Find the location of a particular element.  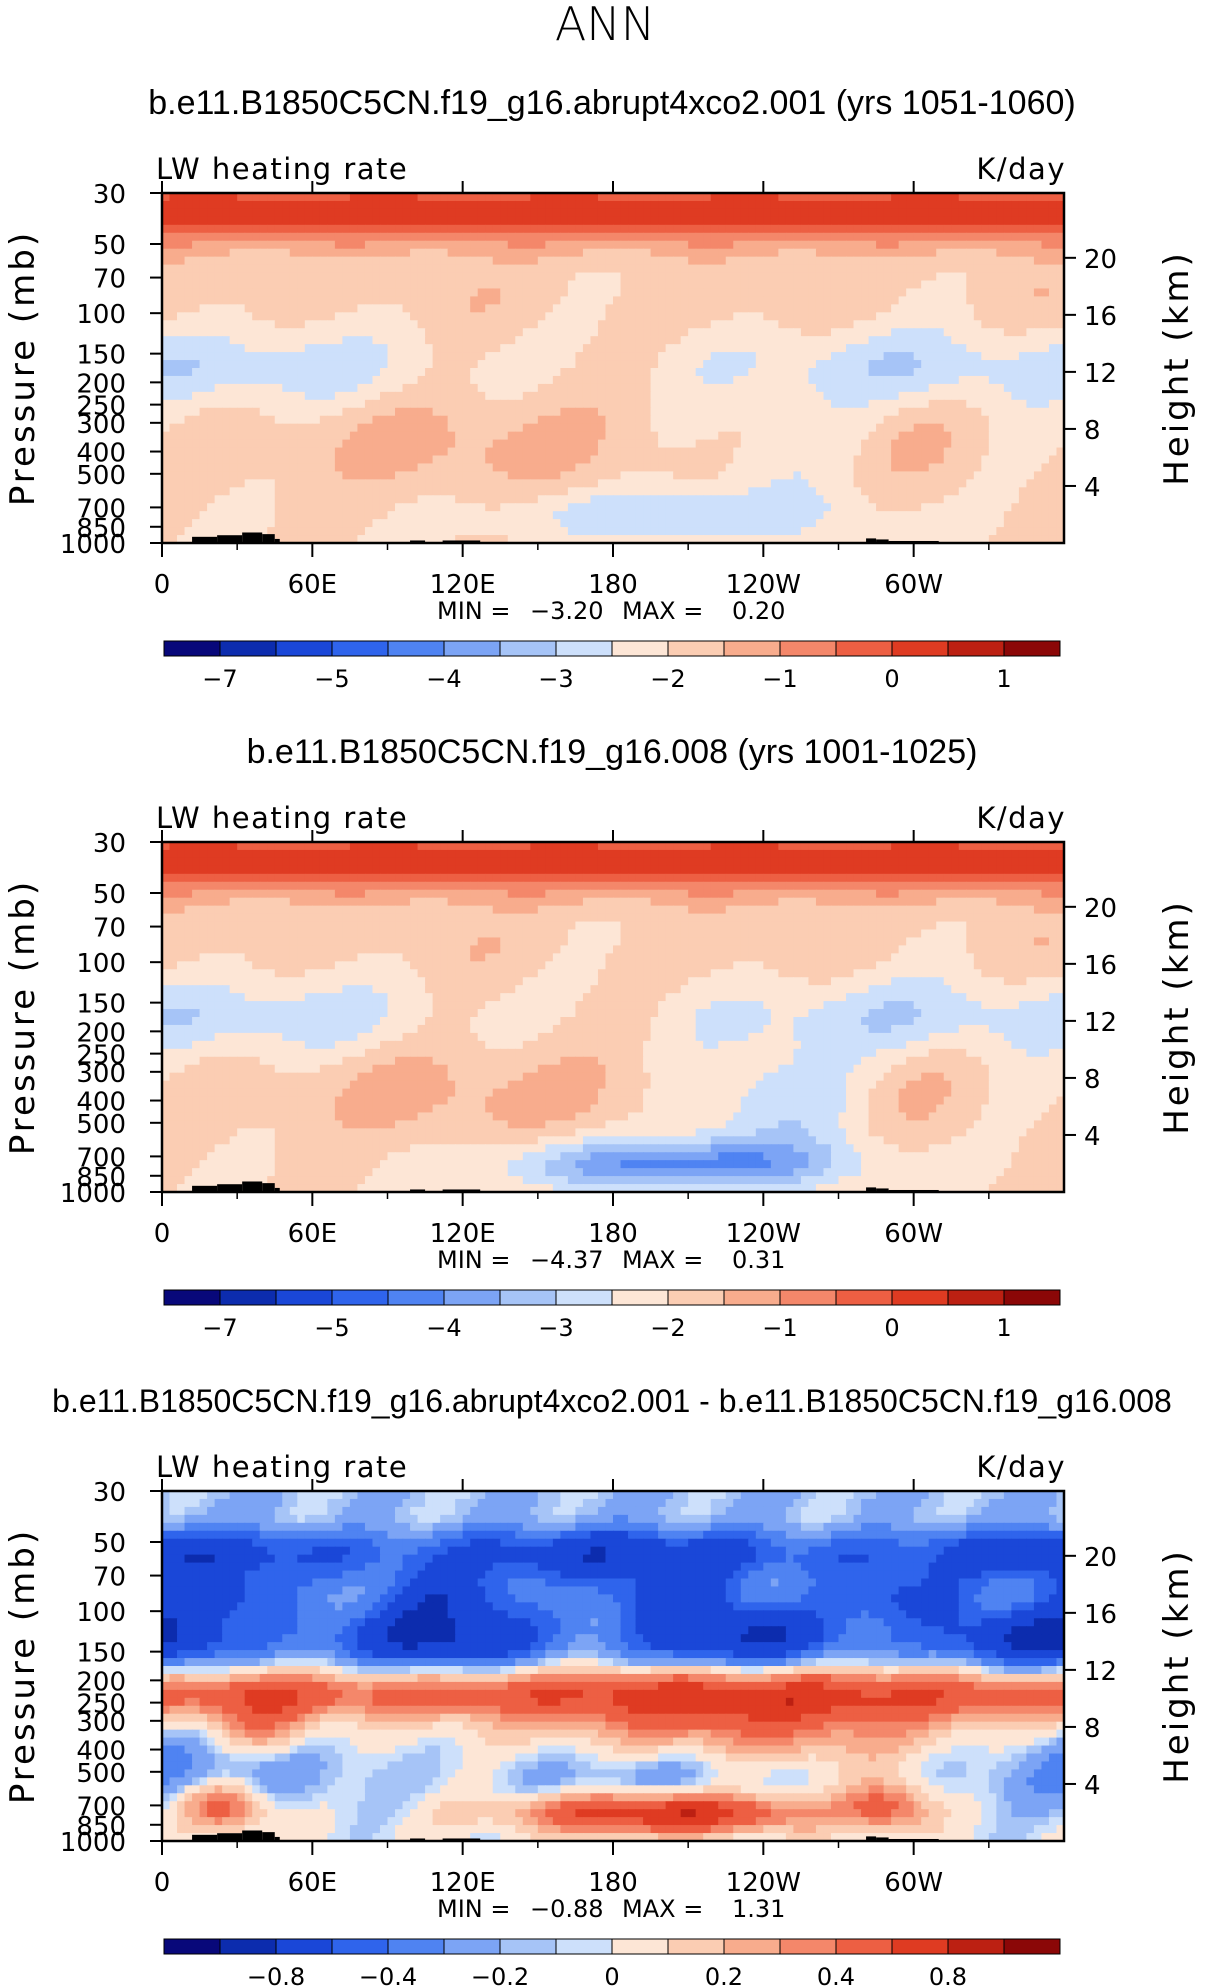

heatmap-cells is located at coordinates (613, 368).